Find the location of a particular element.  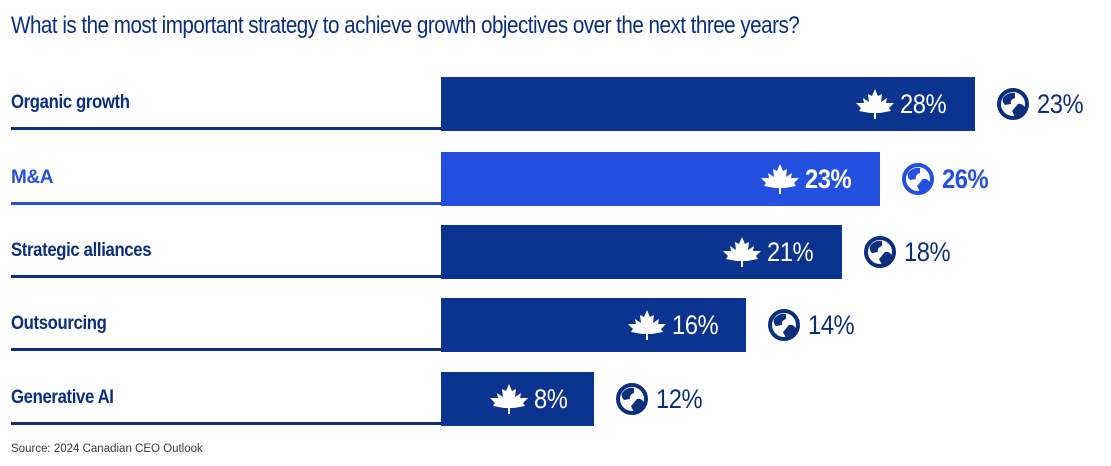

bar-canada: 21% is located at coordinates (641, 252).